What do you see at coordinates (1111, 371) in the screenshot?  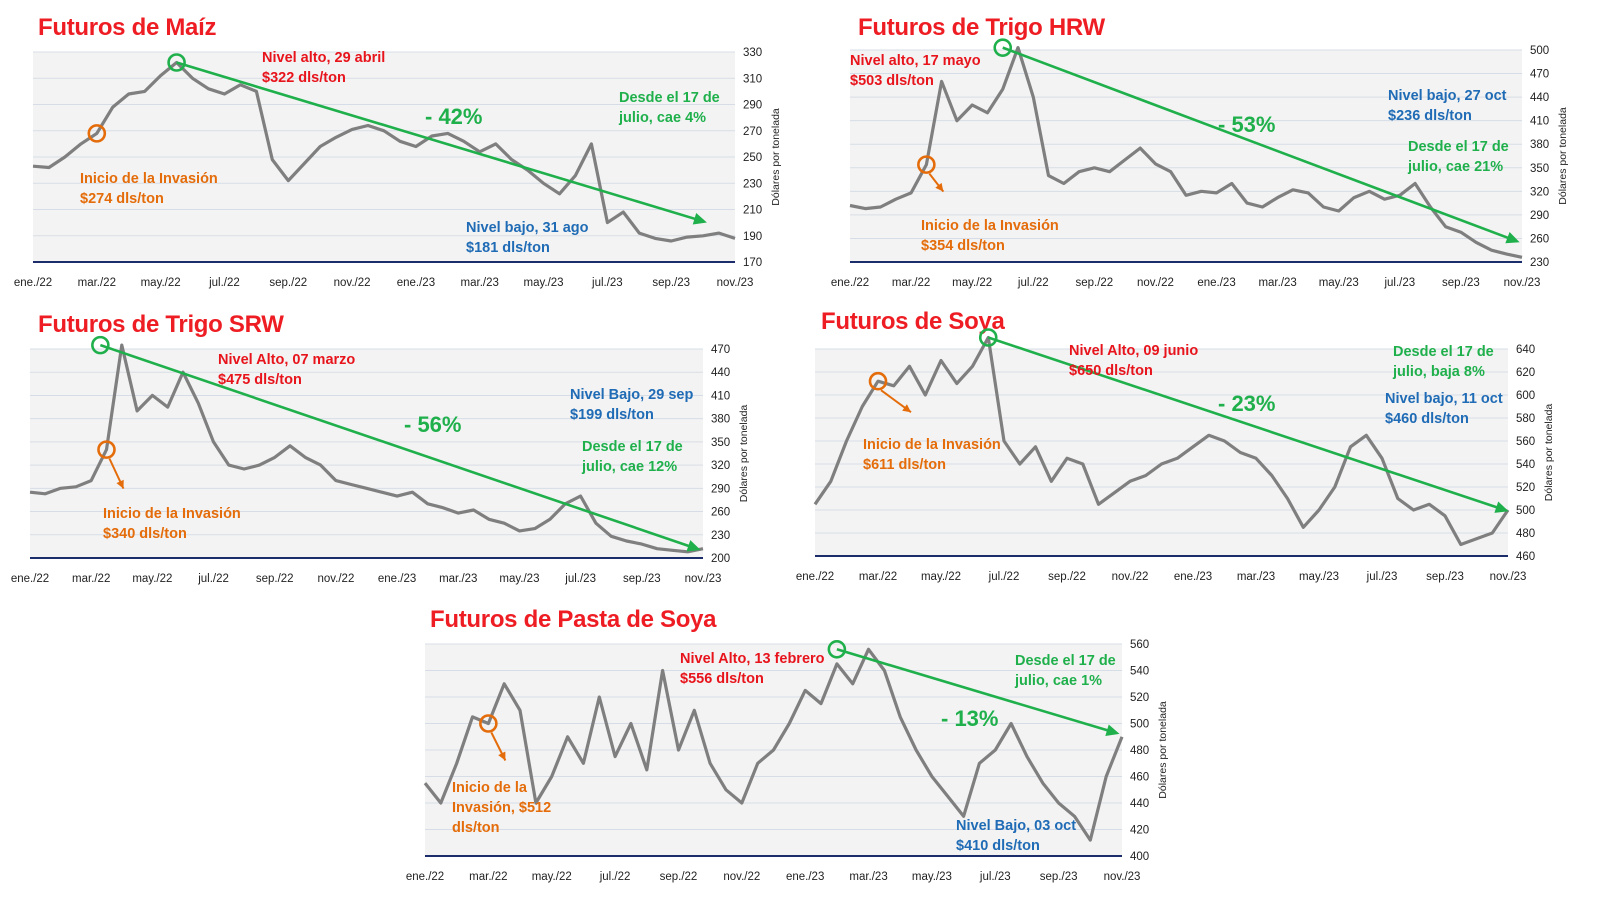 I see `annotation-line: $650 dls/ton` at bounding box center [1111, 371].